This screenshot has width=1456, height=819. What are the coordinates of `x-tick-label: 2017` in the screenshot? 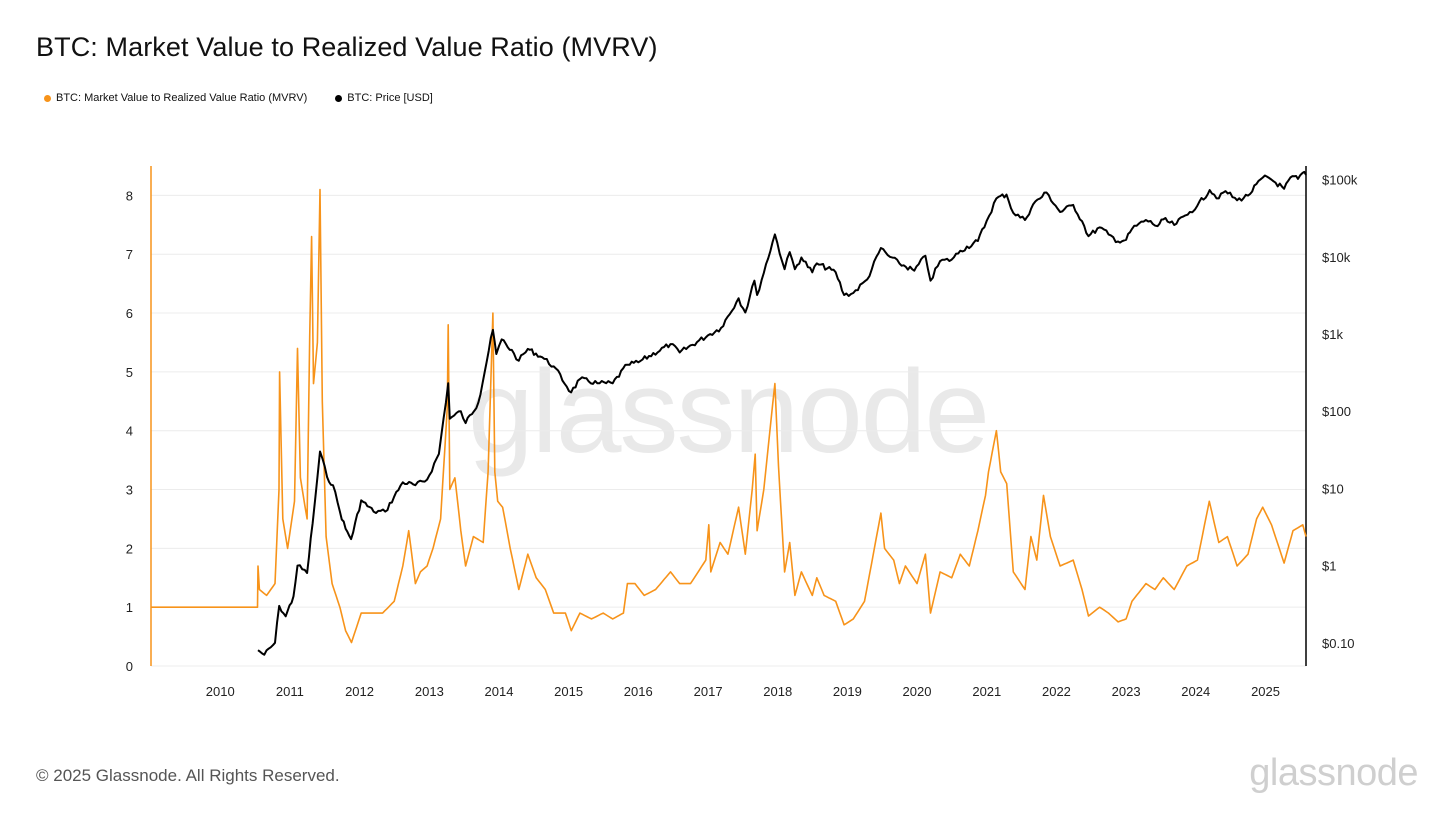 It's located at (708, 691).